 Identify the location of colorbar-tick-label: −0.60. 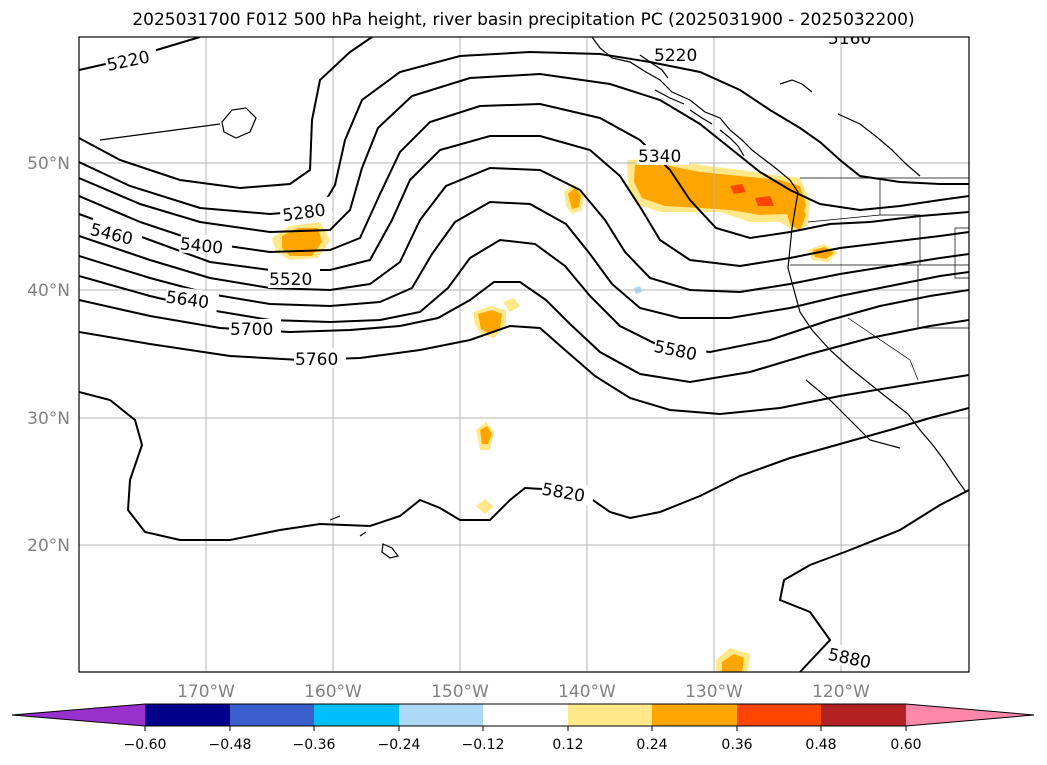
(145, 745).